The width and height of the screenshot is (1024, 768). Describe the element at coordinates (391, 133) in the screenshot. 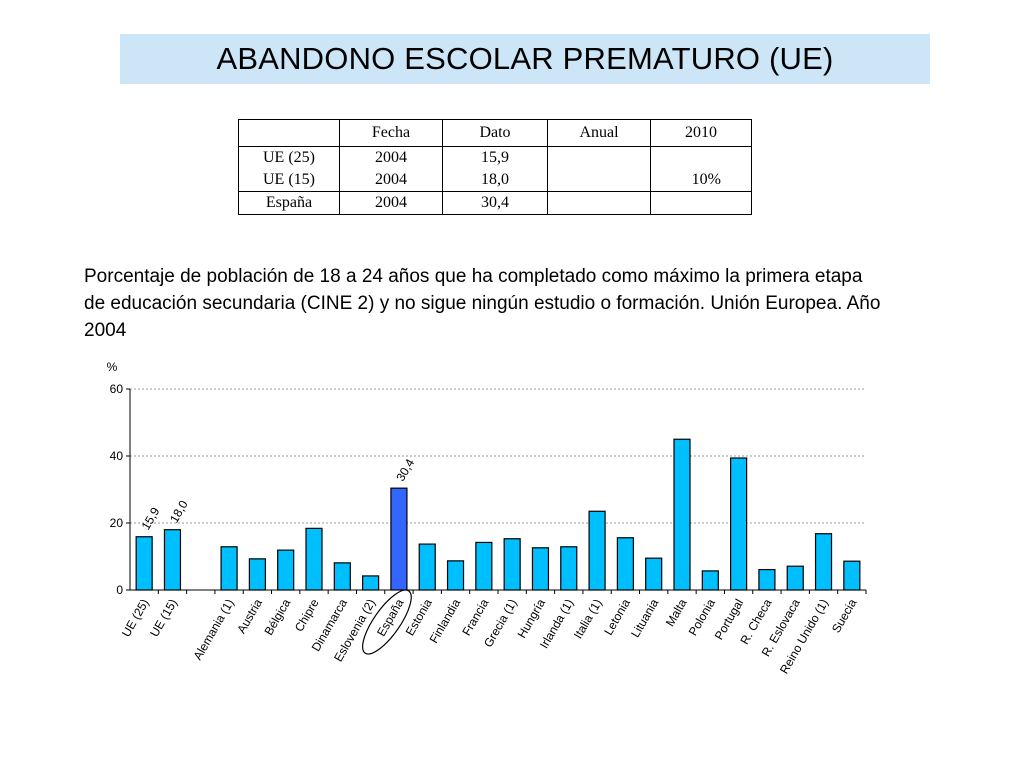

I see `table-header-cell: Fecha` at that location.